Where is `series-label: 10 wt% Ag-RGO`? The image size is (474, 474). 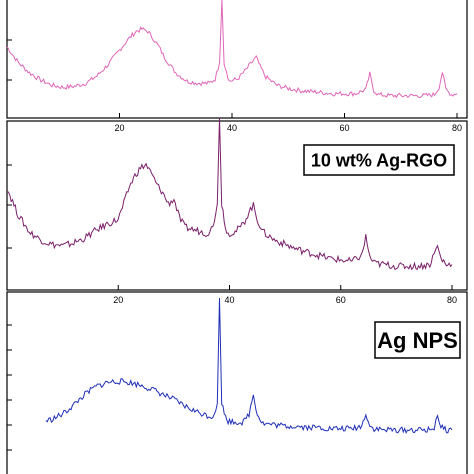
series-label: 10 wt% Ag-RGO is located at coordinates (379, 160).